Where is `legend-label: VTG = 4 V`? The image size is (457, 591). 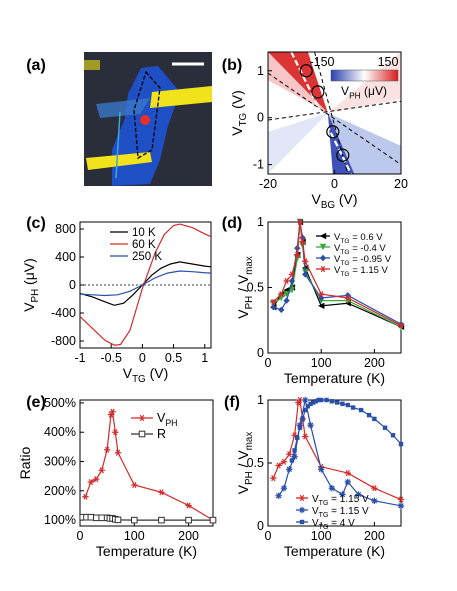
legend-label: VTG = 4 V is located at coordinates (333, 524).